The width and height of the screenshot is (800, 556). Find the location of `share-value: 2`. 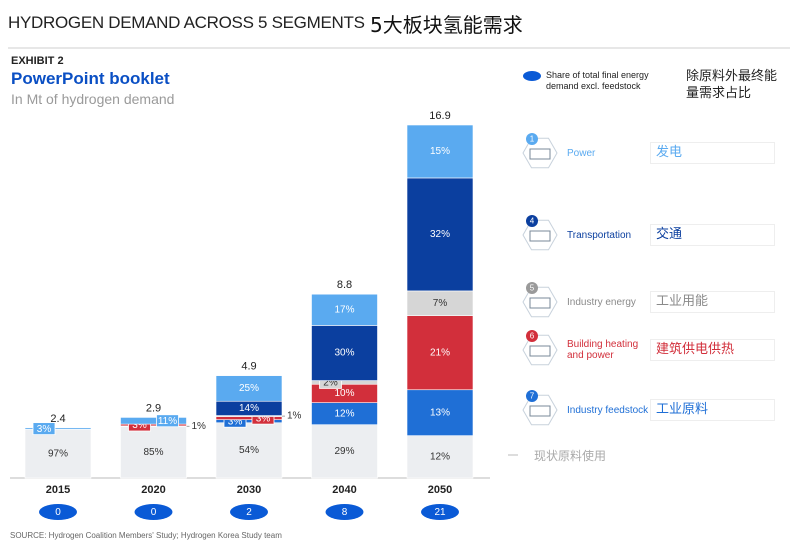

share-value: 2 is located at coordinates (249, 512).